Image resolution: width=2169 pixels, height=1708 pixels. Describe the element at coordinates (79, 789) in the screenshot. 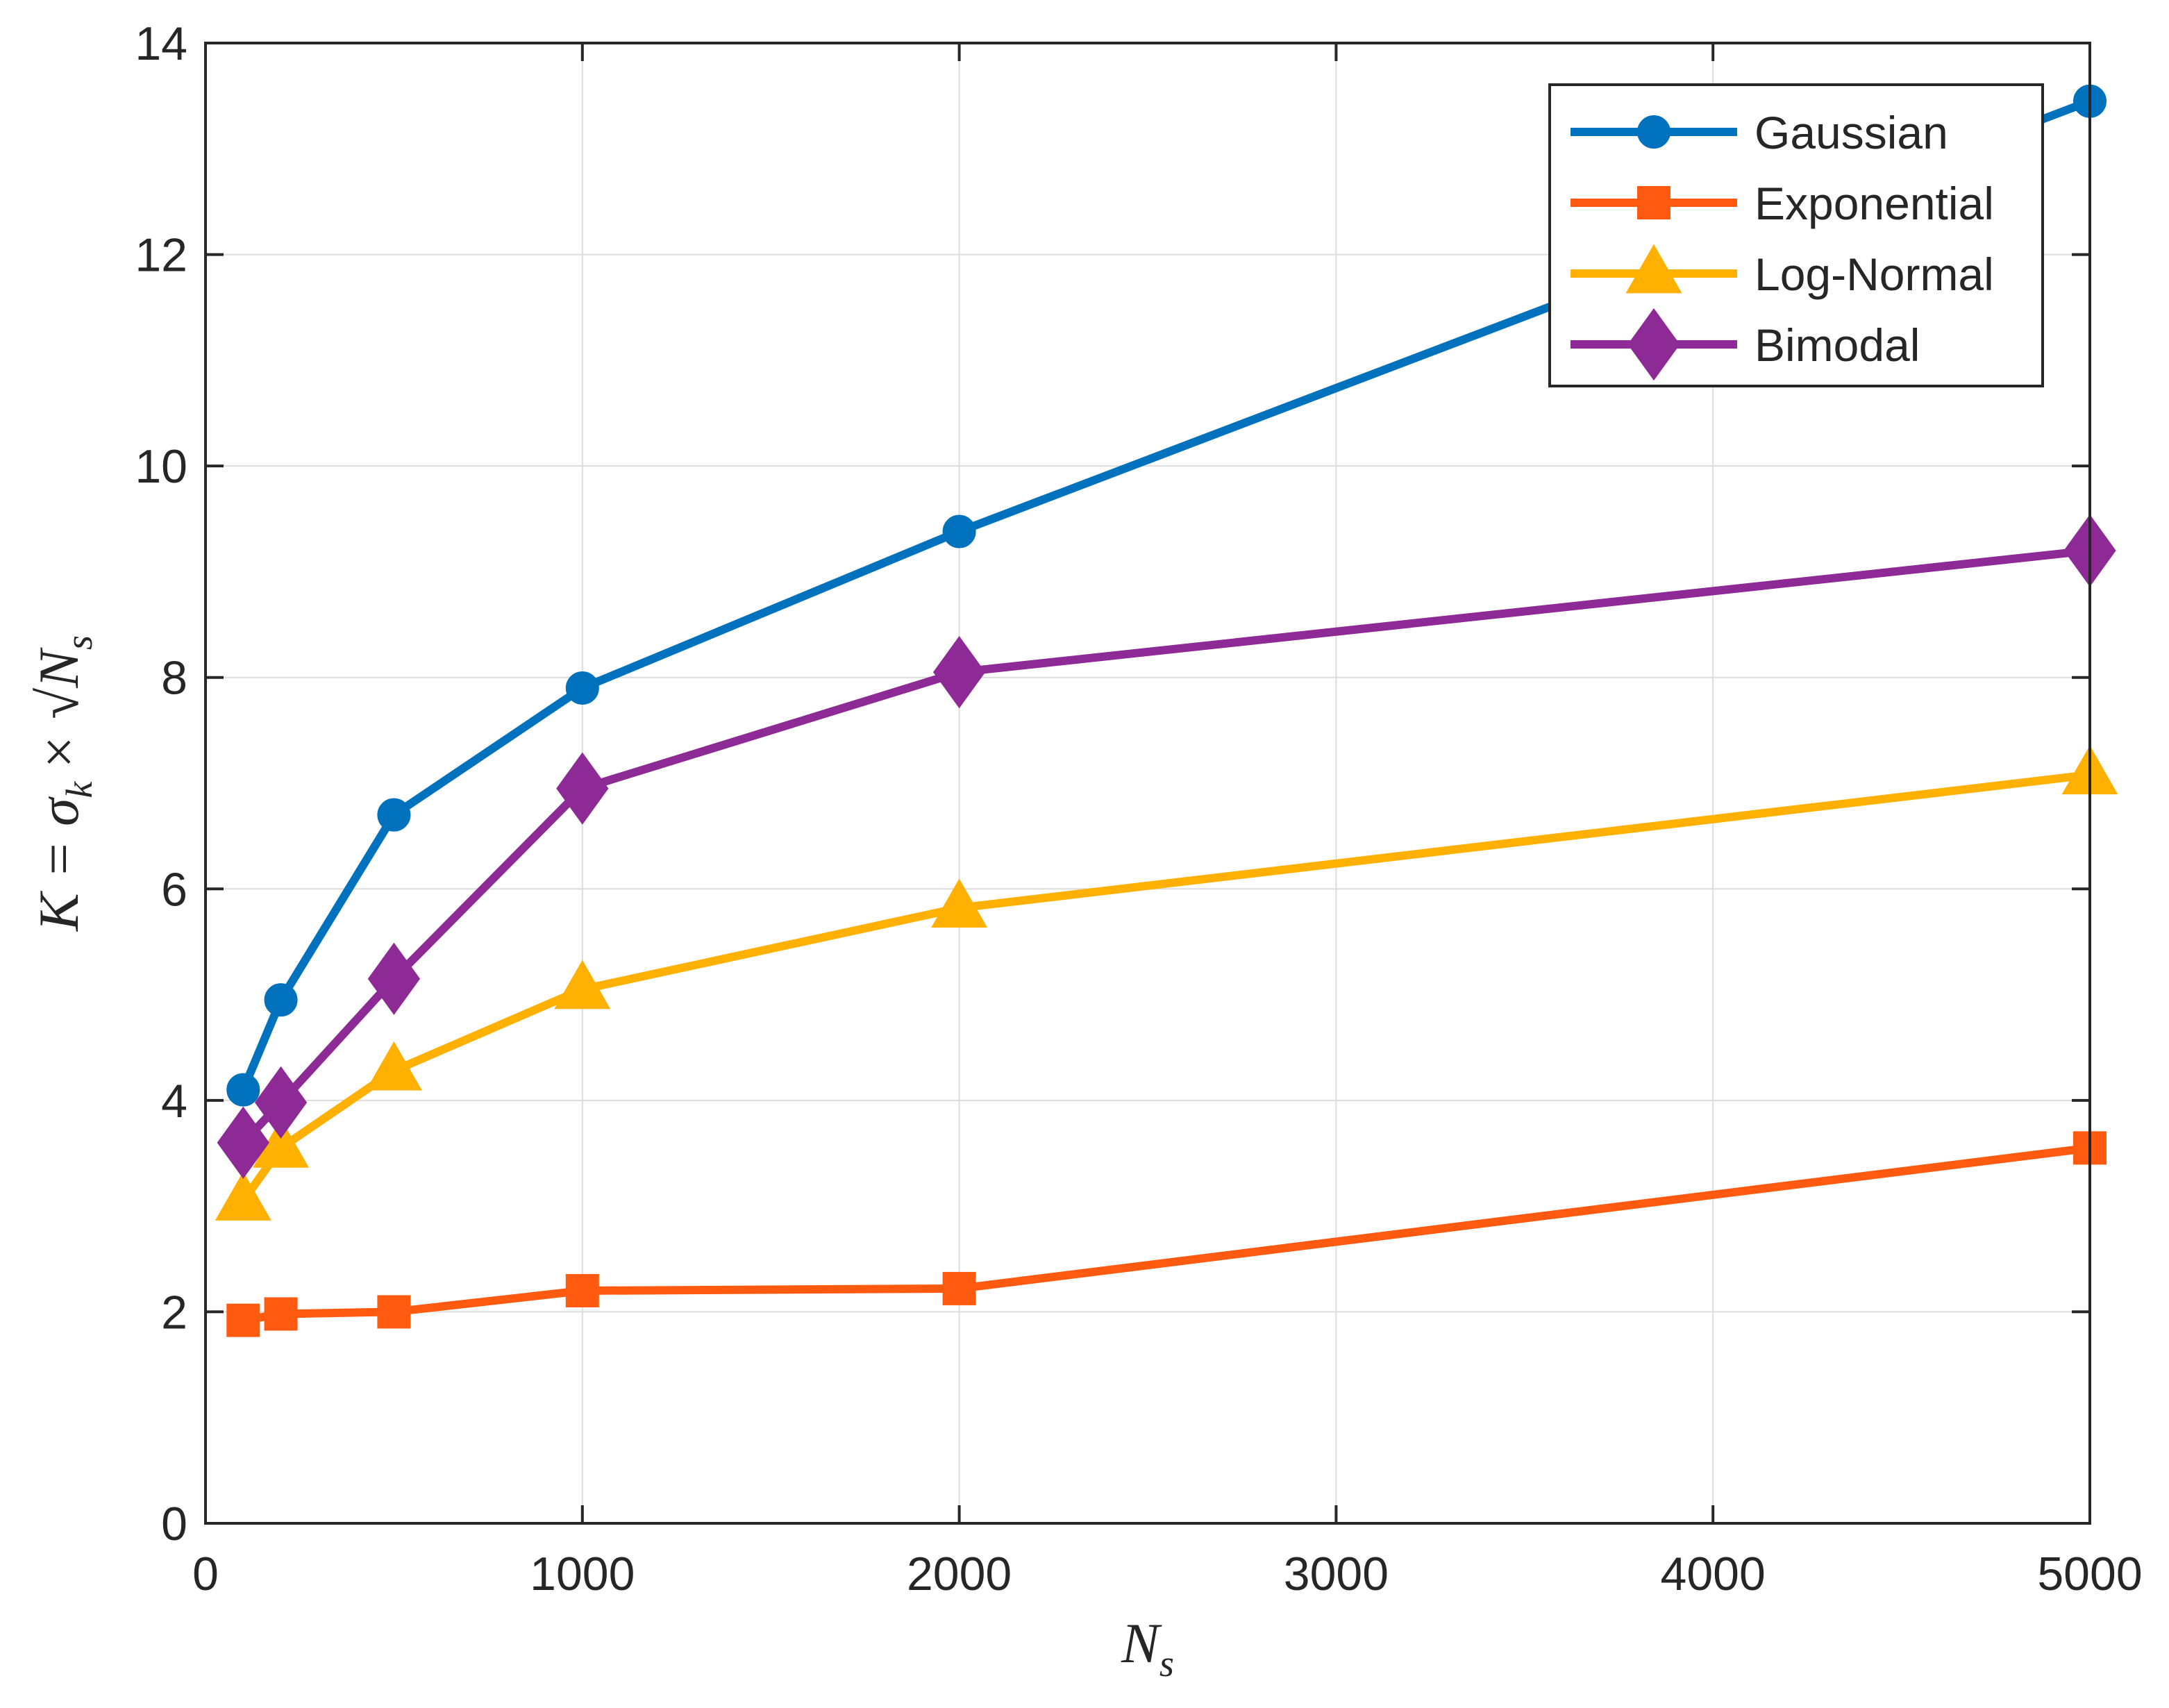

I see `y-axis-label-sub: k` at that location.